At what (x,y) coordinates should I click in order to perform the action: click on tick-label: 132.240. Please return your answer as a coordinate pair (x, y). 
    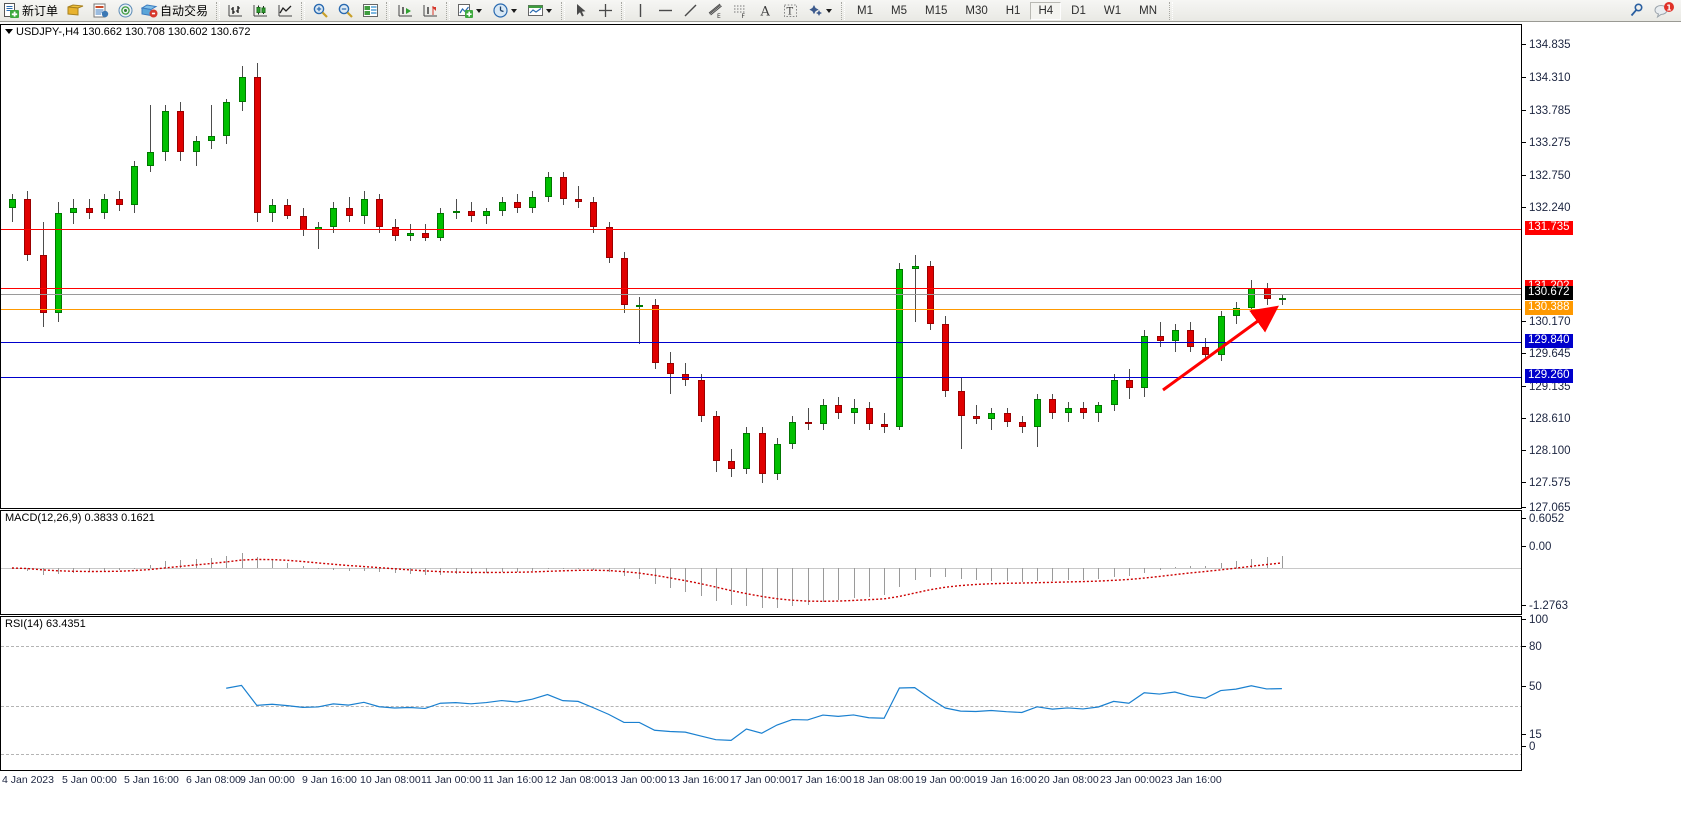
    Looking at the image, I should click on (1550, 208).